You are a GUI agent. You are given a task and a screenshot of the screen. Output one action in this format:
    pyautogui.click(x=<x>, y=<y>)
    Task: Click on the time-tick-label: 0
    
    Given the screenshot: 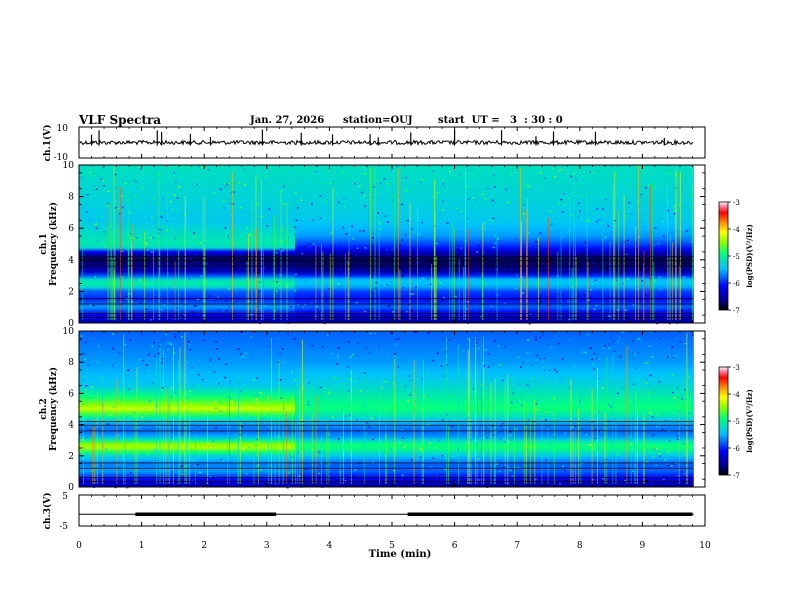 What is the action you would take?
    pyautogui.click(x=79, y=546)
    